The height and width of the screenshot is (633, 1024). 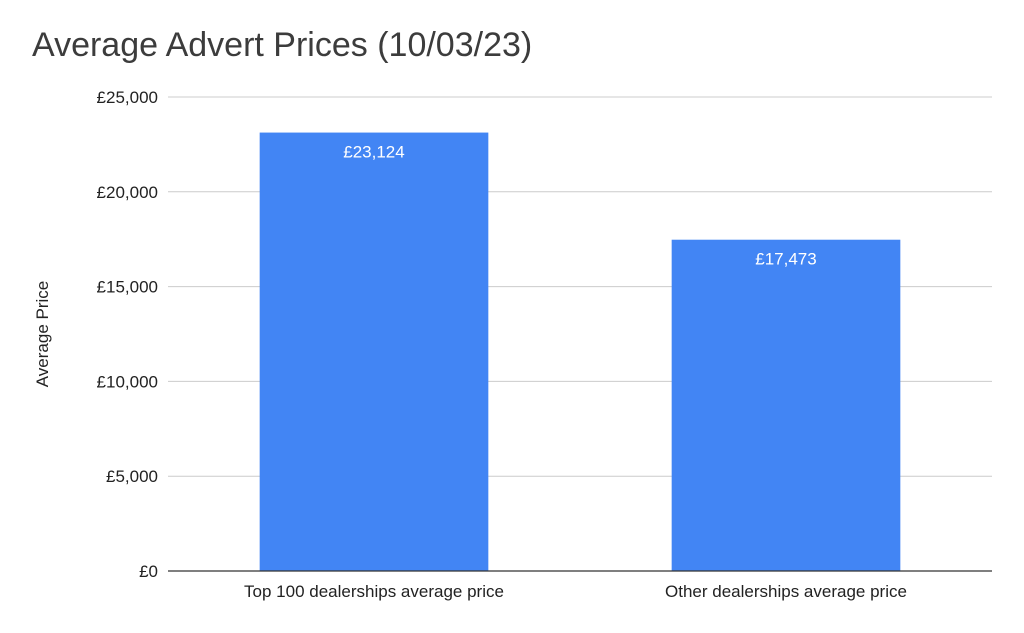 I want to click on y-tick-label: £15,000, so click(x=127, y=287).